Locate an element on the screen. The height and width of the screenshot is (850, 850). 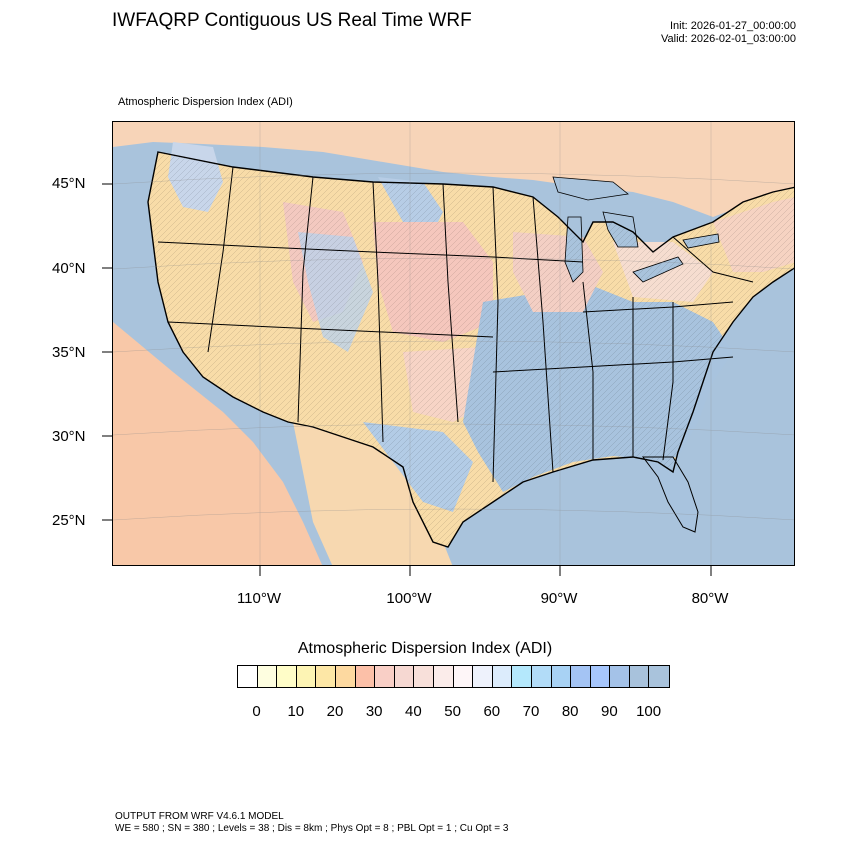
colorbar-tick-label: 100 is located at coordinates (649, 711).